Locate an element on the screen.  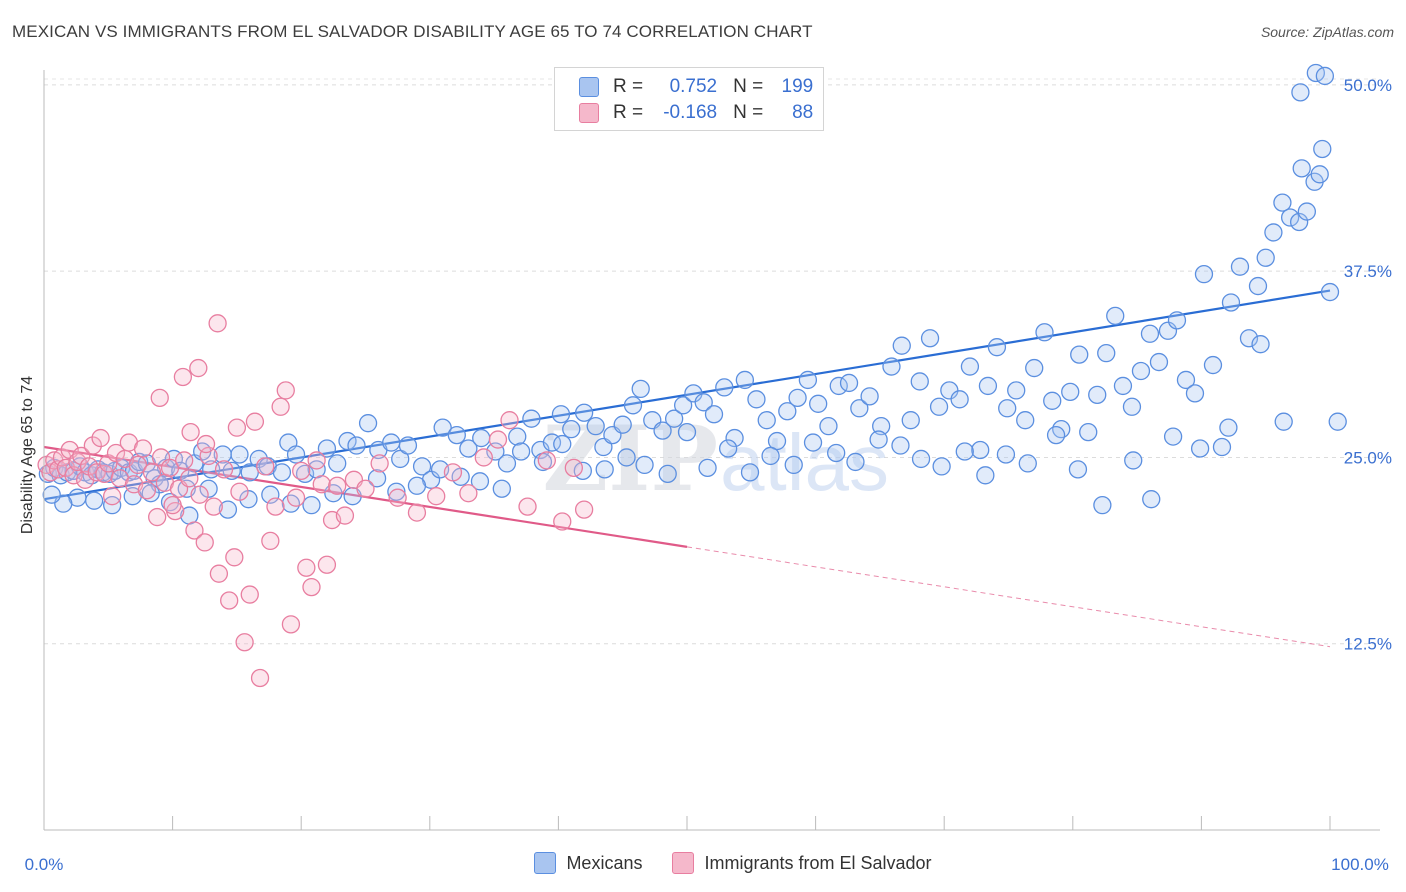
legend-label: Immigrants from El Salvador is located at coordinates (818, 862).